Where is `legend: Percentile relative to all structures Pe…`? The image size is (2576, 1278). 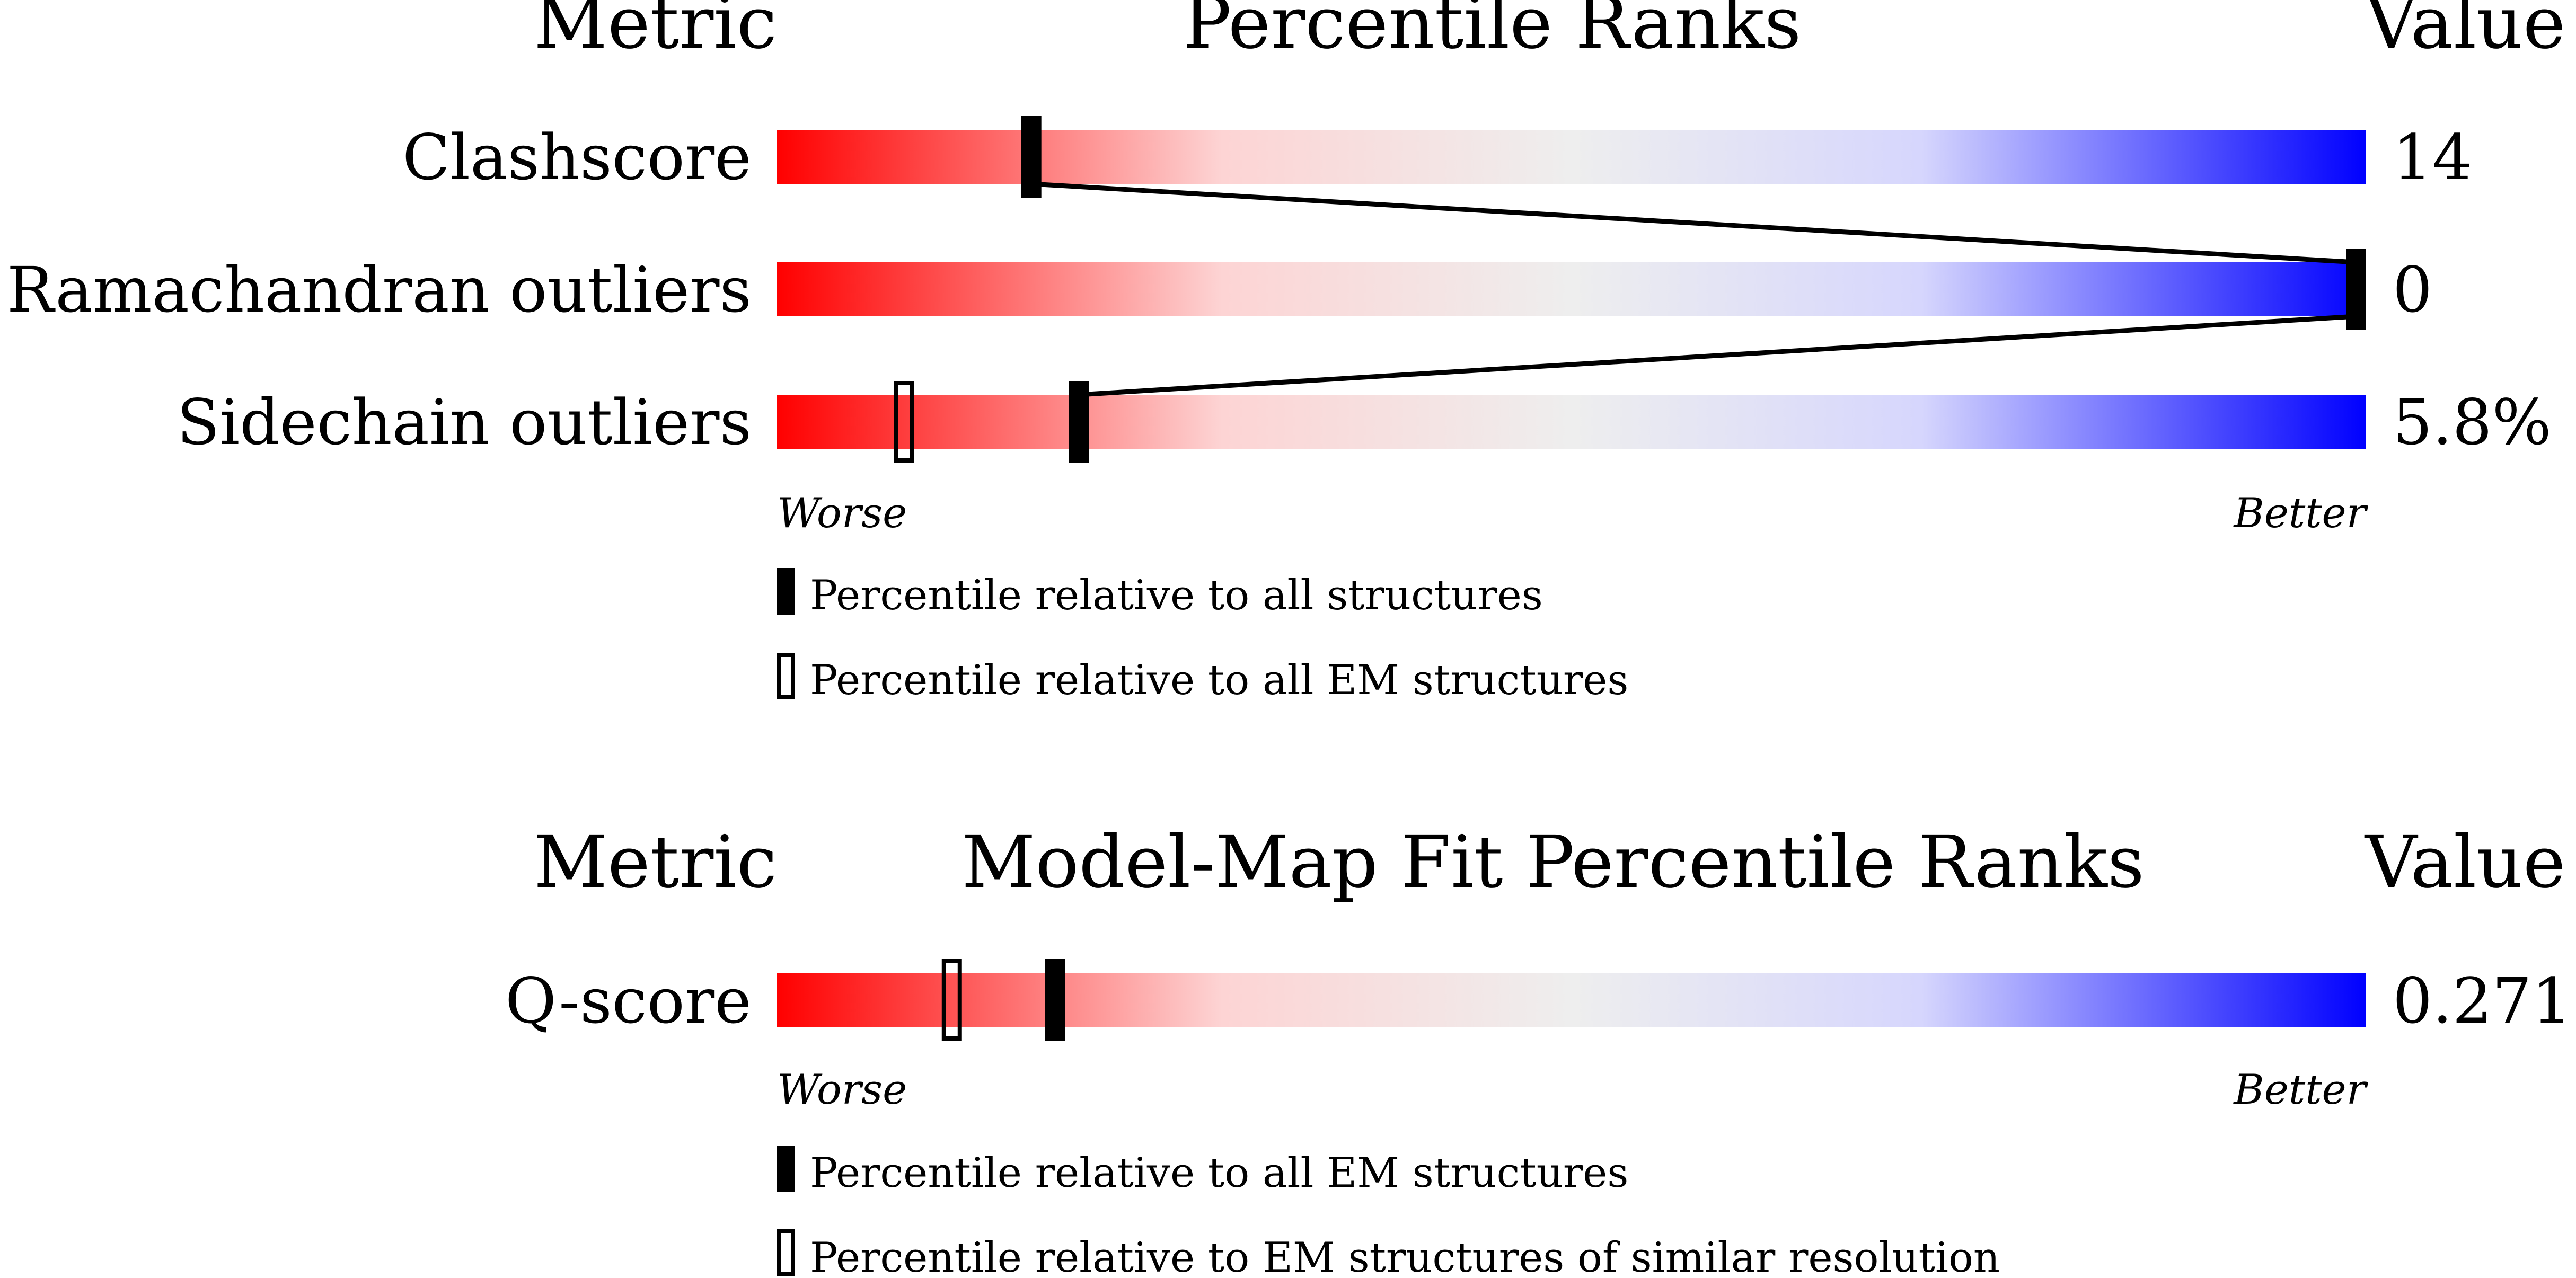
legend: Percentile relative to all structures Pe… is located at coordinates (1202, 636).